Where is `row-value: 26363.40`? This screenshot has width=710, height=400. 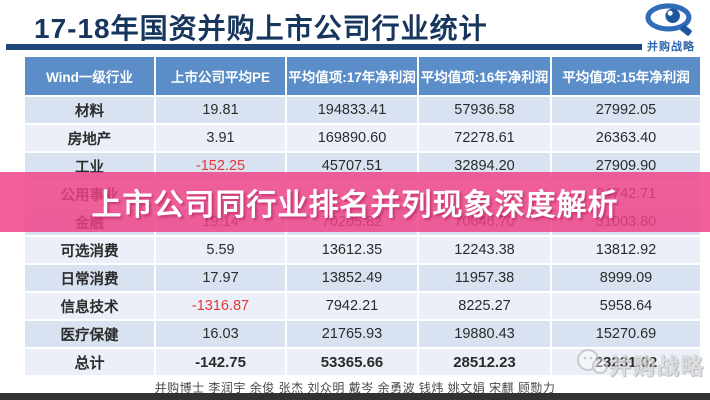 row-value: 26363.40 is located at coordinates (626, 138).